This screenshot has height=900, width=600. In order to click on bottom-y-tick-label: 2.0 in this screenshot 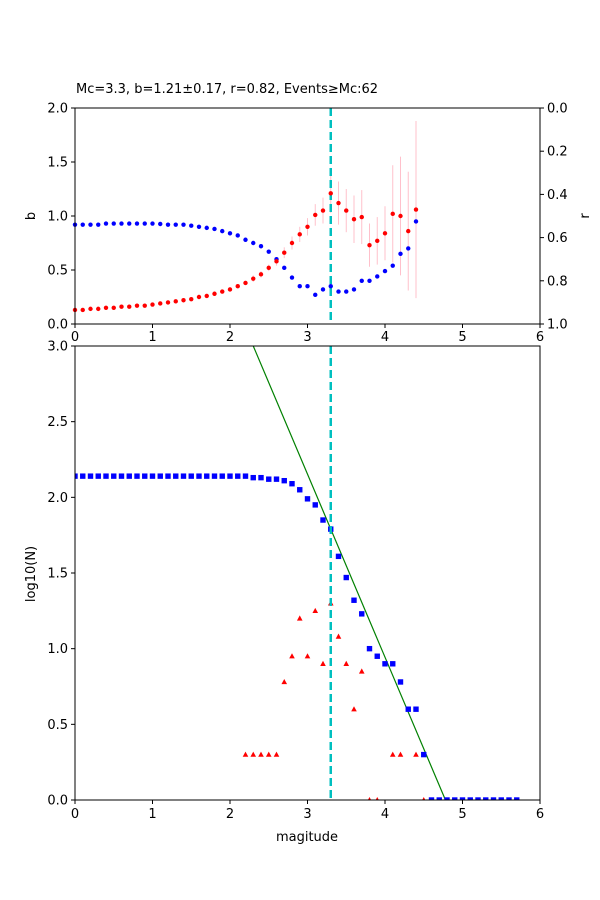, I will do `click(57, 498)`.